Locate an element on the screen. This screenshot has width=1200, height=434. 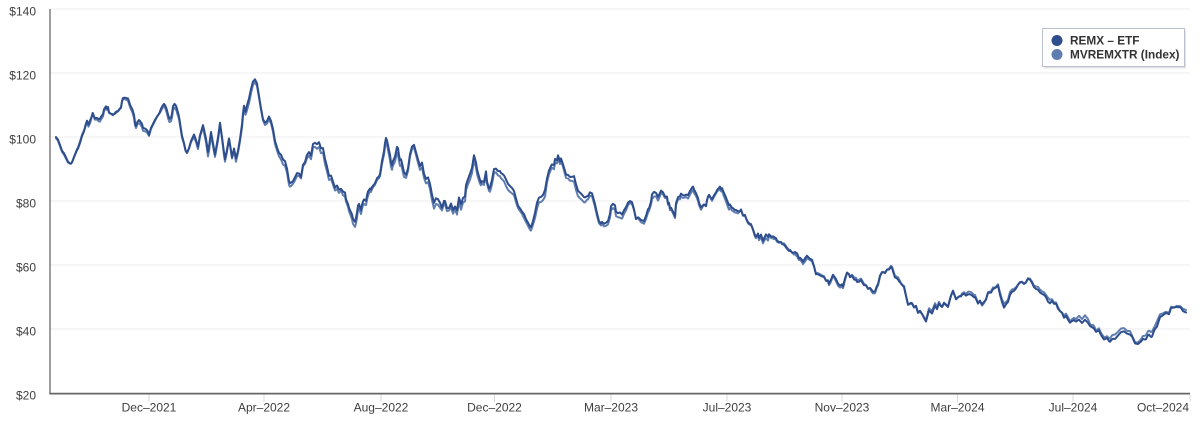
svg-text: Mar–2024 is located at coordinates (957, 408).